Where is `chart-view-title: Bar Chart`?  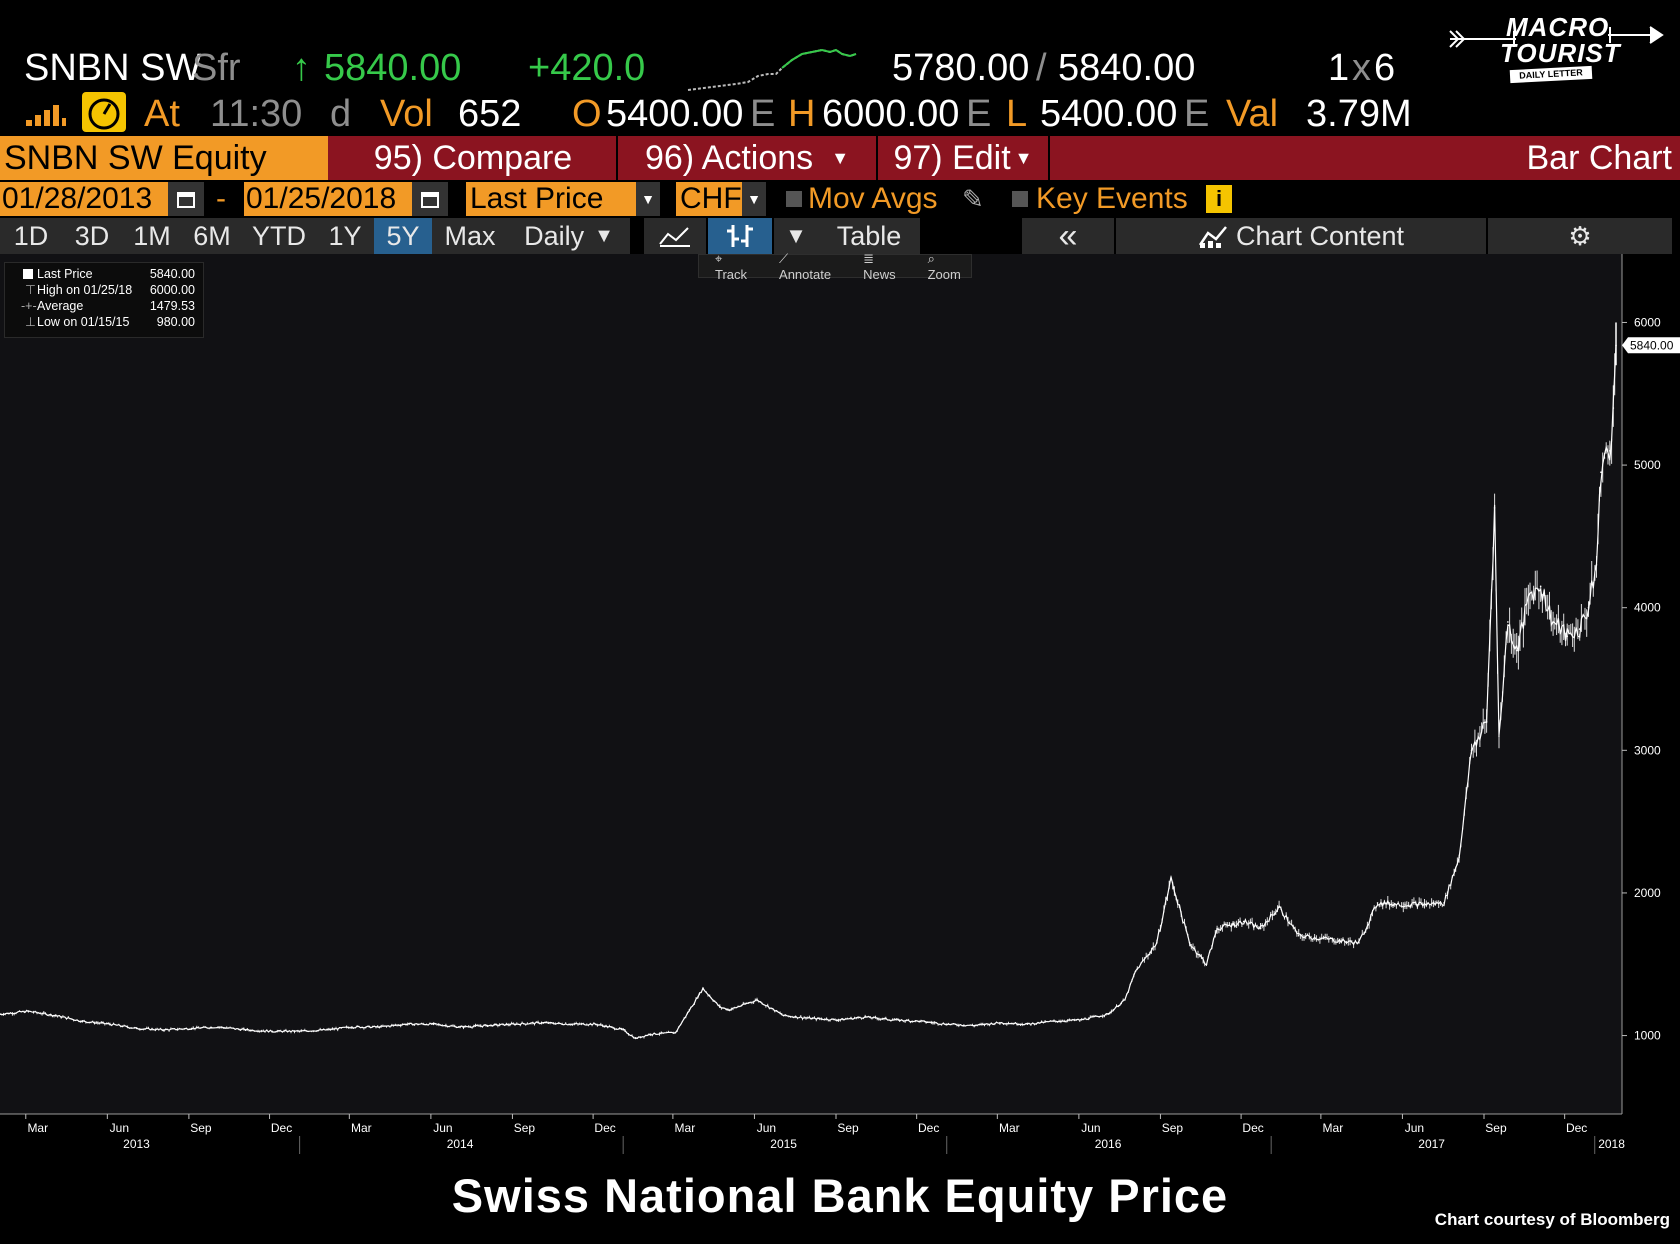
chart-view-title: Bar Chart is located at coordinates (1599, 157).